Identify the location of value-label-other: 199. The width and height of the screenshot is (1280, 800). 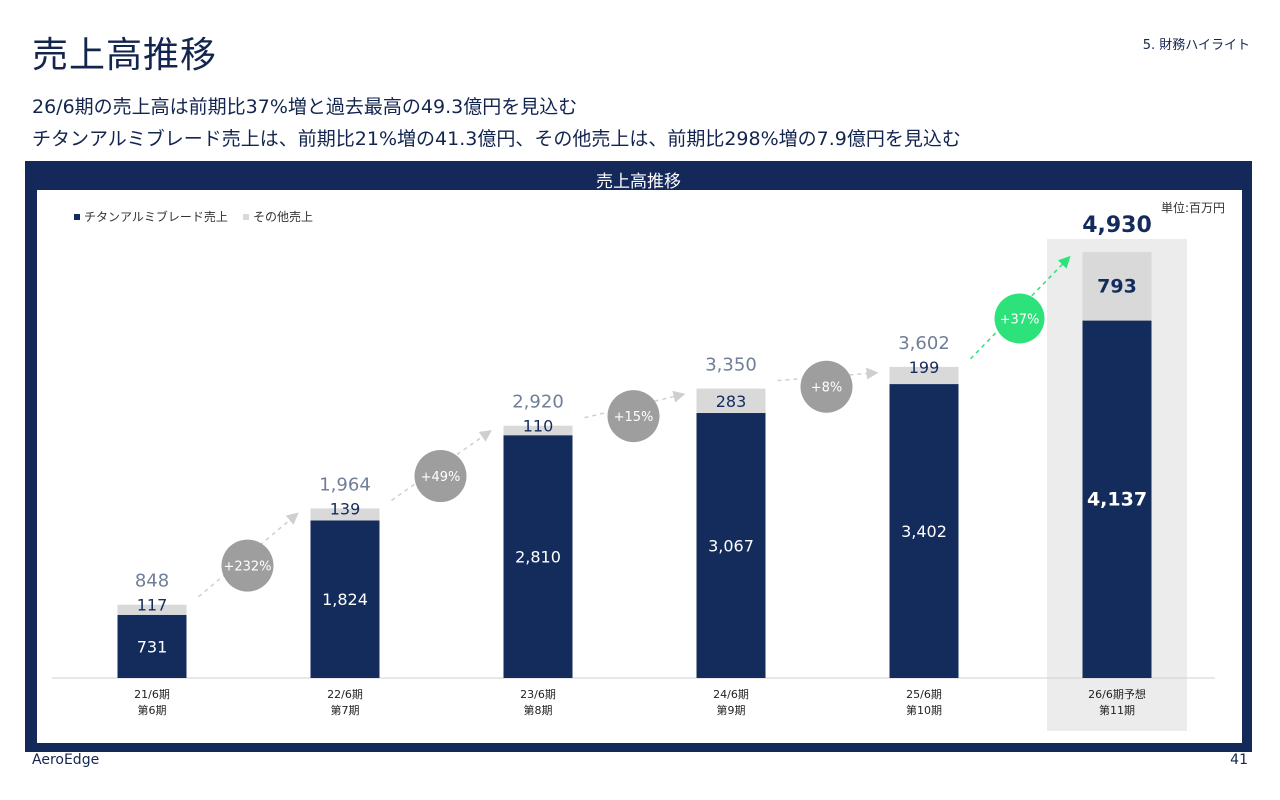
(924, 367).